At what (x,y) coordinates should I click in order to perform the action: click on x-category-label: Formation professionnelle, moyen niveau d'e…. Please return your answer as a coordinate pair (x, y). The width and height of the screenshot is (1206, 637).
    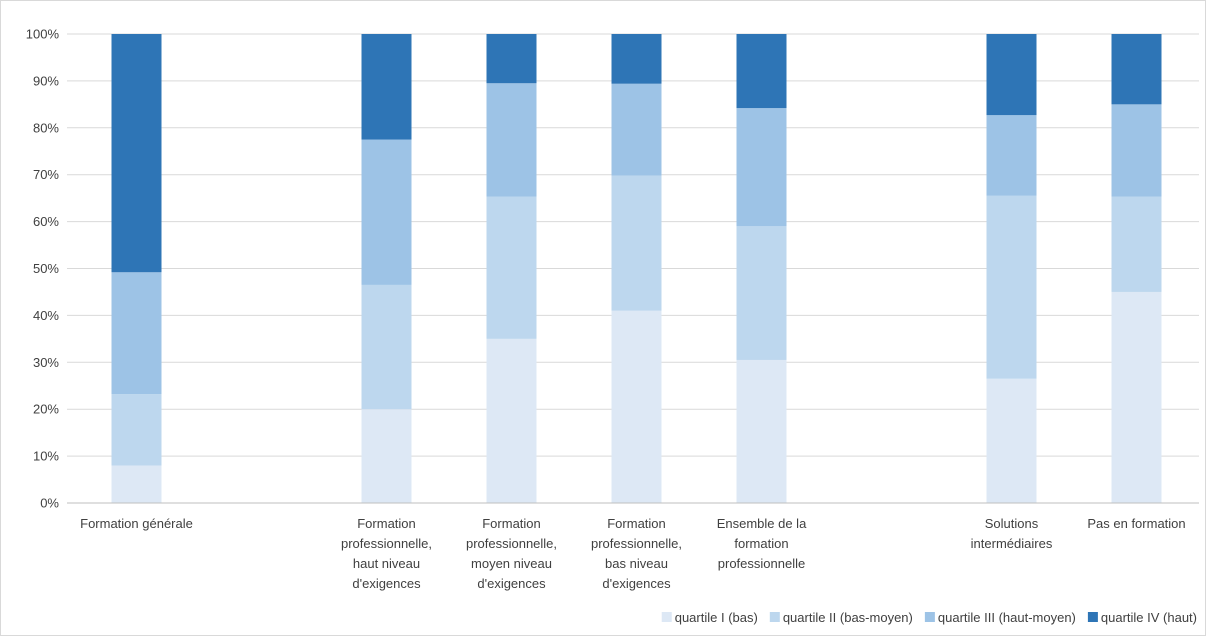
    Looking at the image, I should click on (511, 553).